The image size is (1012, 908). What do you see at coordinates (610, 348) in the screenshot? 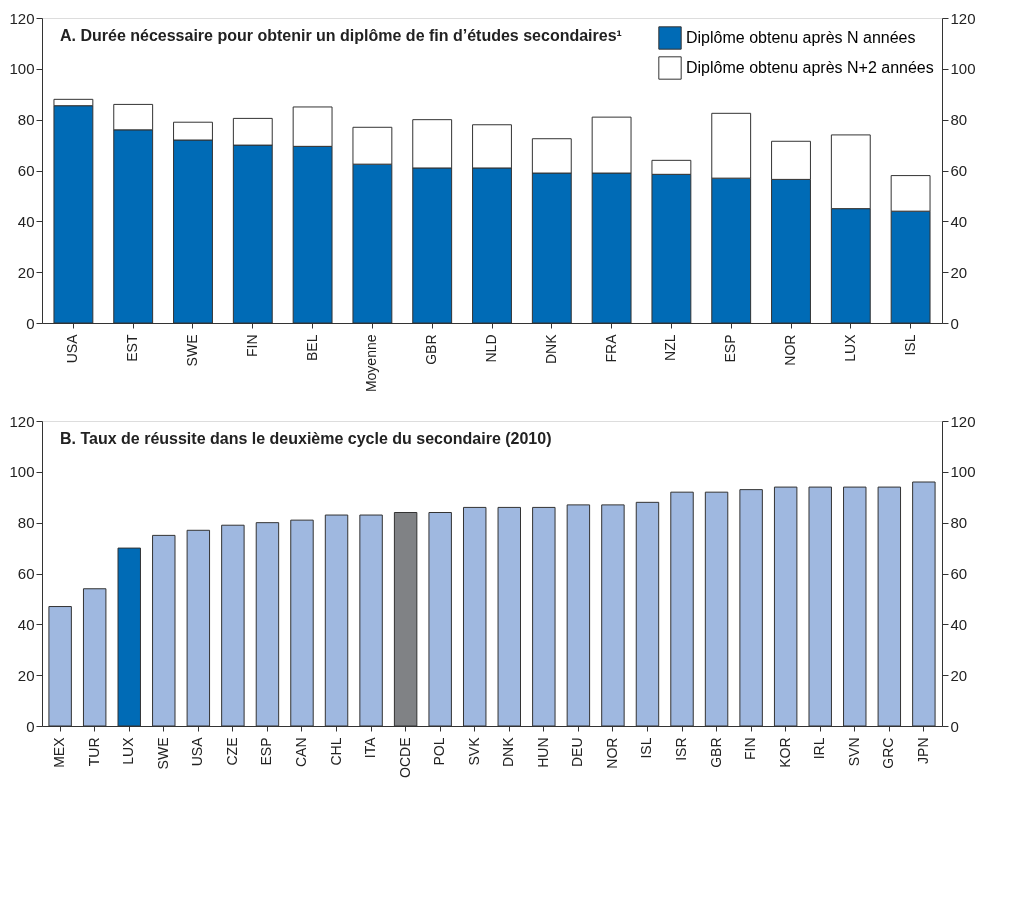
I see `x-tick-label: FRA` at bounding box center [610, 348].